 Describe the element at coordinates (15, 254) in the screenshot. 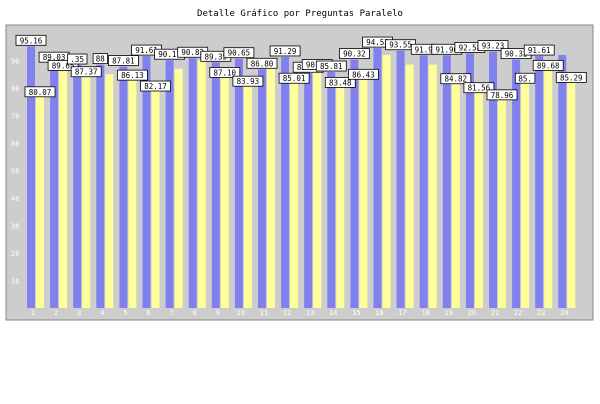

I see `y-tick-label: 20` at that location.